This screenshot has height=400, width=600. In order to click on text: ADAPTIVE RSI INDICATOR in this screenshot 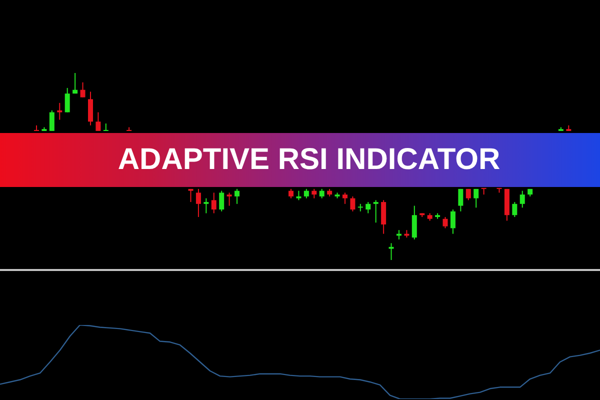, I will do `click(309, 160)`.